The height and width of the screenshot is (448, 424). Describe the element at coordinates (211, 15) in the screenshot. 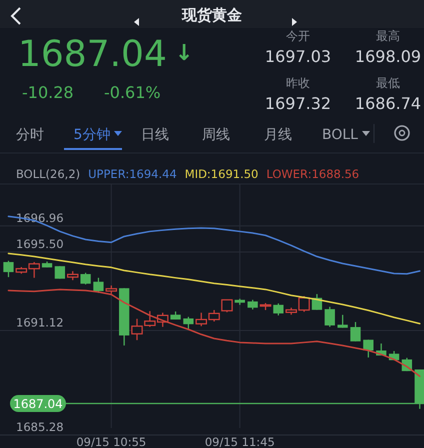

I see `chart-title: 现货黄金` at that location.